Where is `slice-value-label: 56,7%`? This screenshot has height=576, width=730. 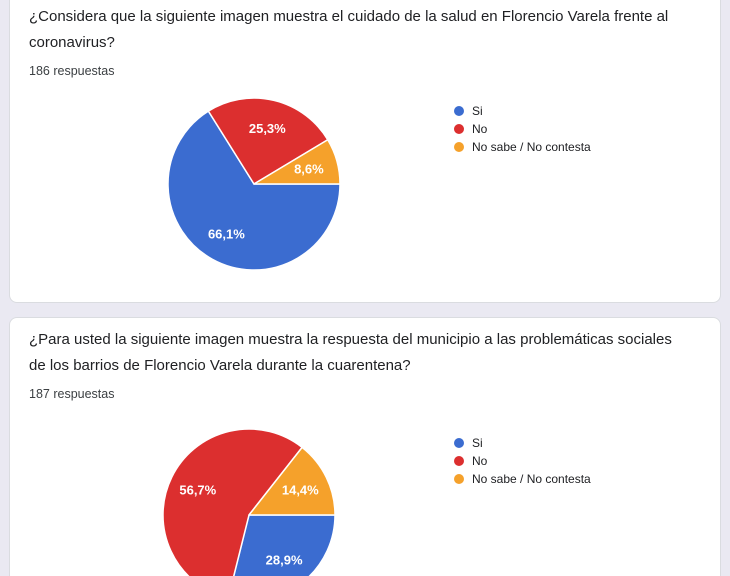 slice-value-label: 56,7% is located at coordinates (197, 489).